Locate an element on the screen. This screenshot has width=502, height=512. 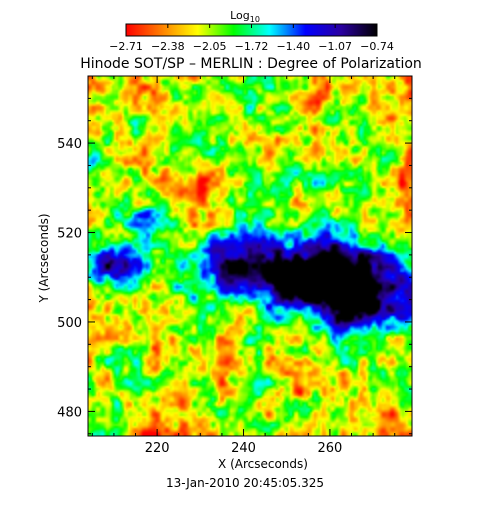
colorbar-tick-label: −0.74 is located at coordinates (377, 46).